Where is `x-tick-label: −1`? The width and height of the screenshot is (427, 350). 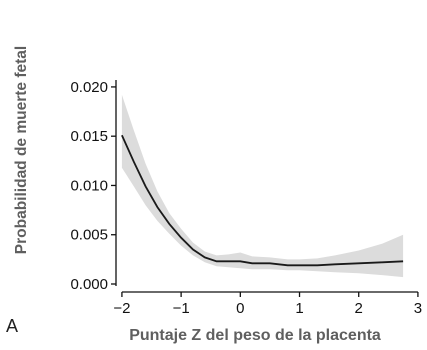
x-tick-label: −1 is located at coordinates (181, 308).